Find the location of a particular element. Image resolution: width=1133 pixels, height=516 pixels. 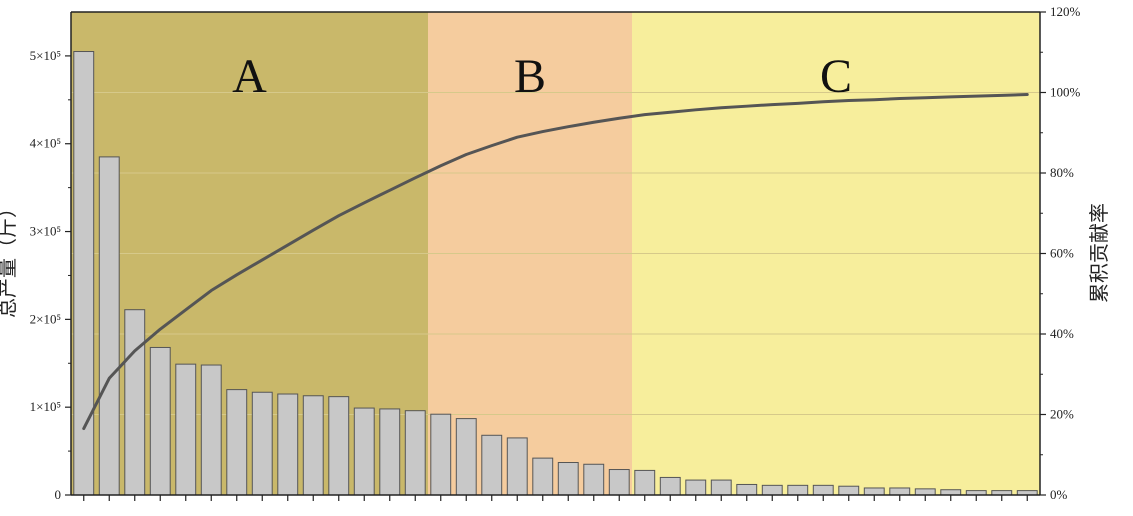

left-tick-label: 2×10⁵ is located at coordinates (45, 318).